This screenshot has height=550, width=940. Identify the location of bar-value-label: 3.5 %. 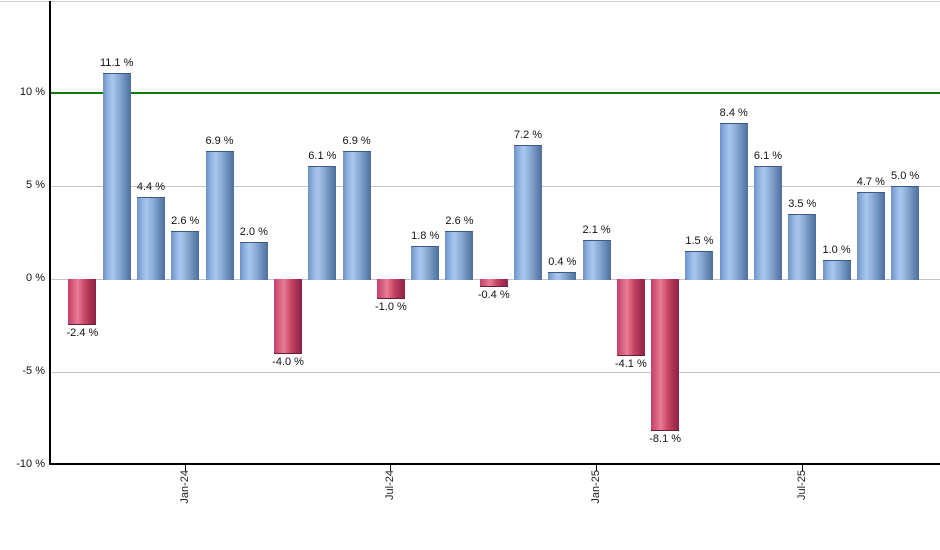
(802, 203).